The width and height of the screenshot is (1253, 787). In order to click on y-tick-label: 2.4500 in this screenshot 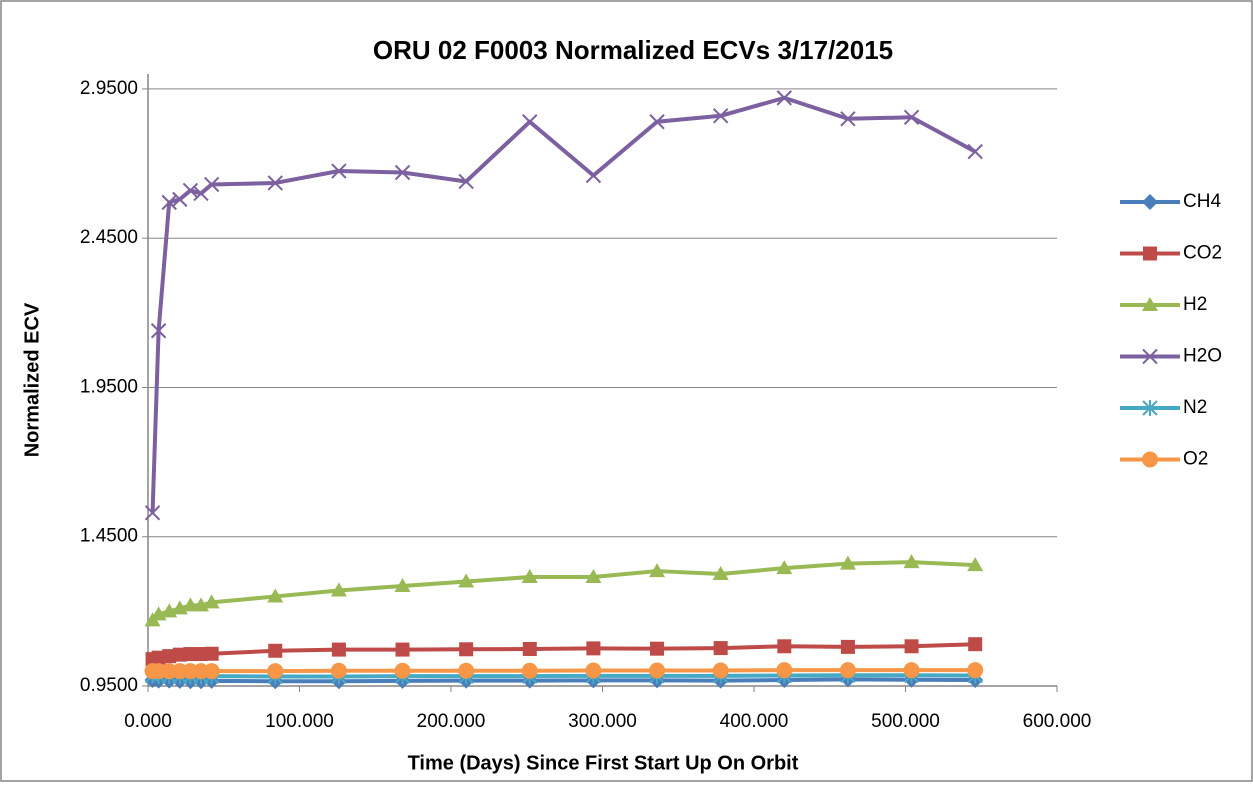, I will do `click(109, 237)`.